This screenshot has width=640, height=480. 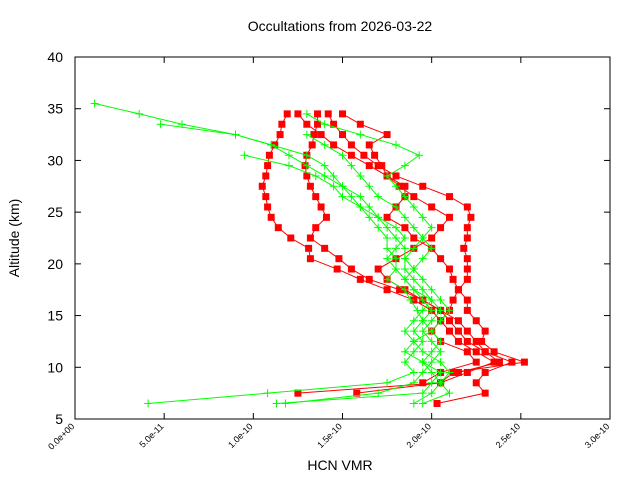 What do you see at coordinates (14, 238) in the screenshot?
I see `y-axis-label: Altitude (km)` at bounding box center [14, 238].